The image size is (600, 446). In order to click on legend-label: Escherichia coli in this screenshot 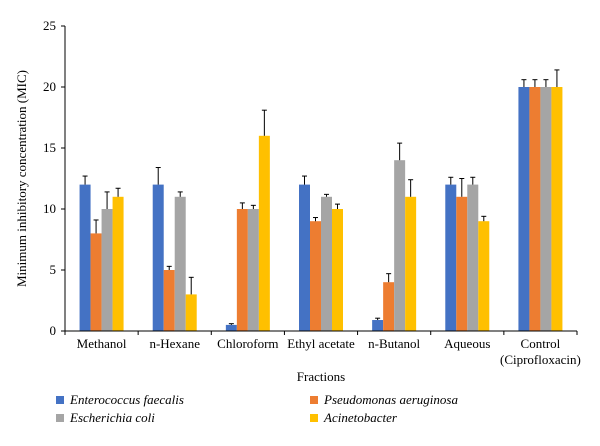, I will do `click(112, 417)`.